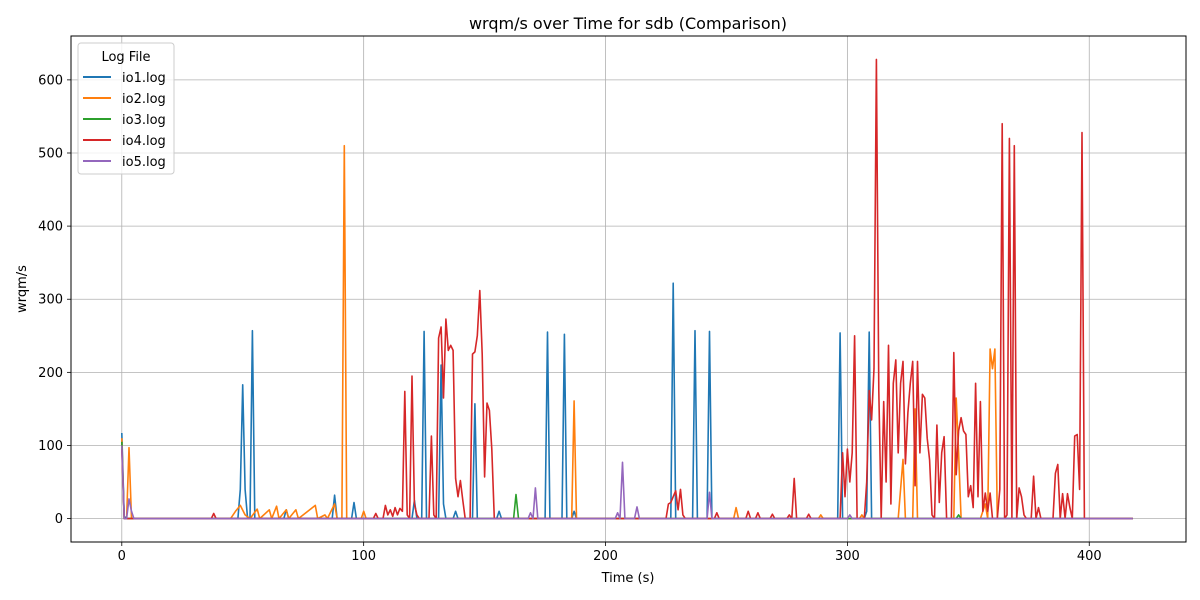 This screenshot has width=1200, height=600. What do you see at coordinates (50, 80) in the screenshot?
I see `y-tick-label: 600` at bounding box center [50, 80].